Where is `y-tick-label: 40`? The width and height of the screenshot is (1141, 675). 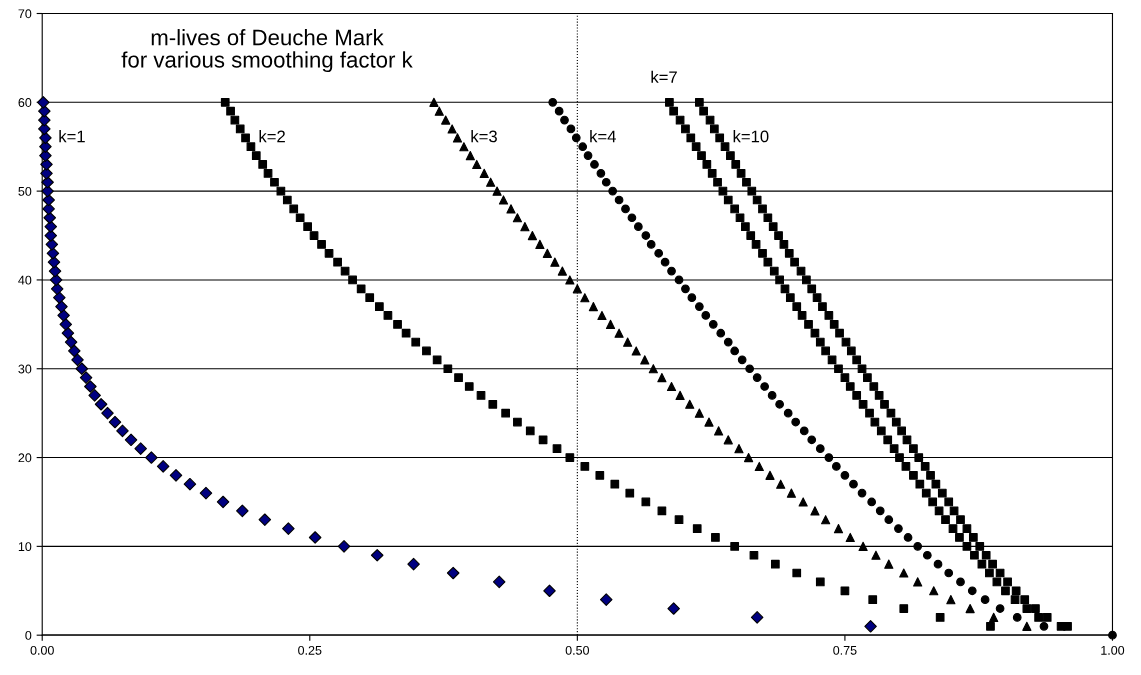 y-tick-label: 40 is located at coordinates (25, 280).